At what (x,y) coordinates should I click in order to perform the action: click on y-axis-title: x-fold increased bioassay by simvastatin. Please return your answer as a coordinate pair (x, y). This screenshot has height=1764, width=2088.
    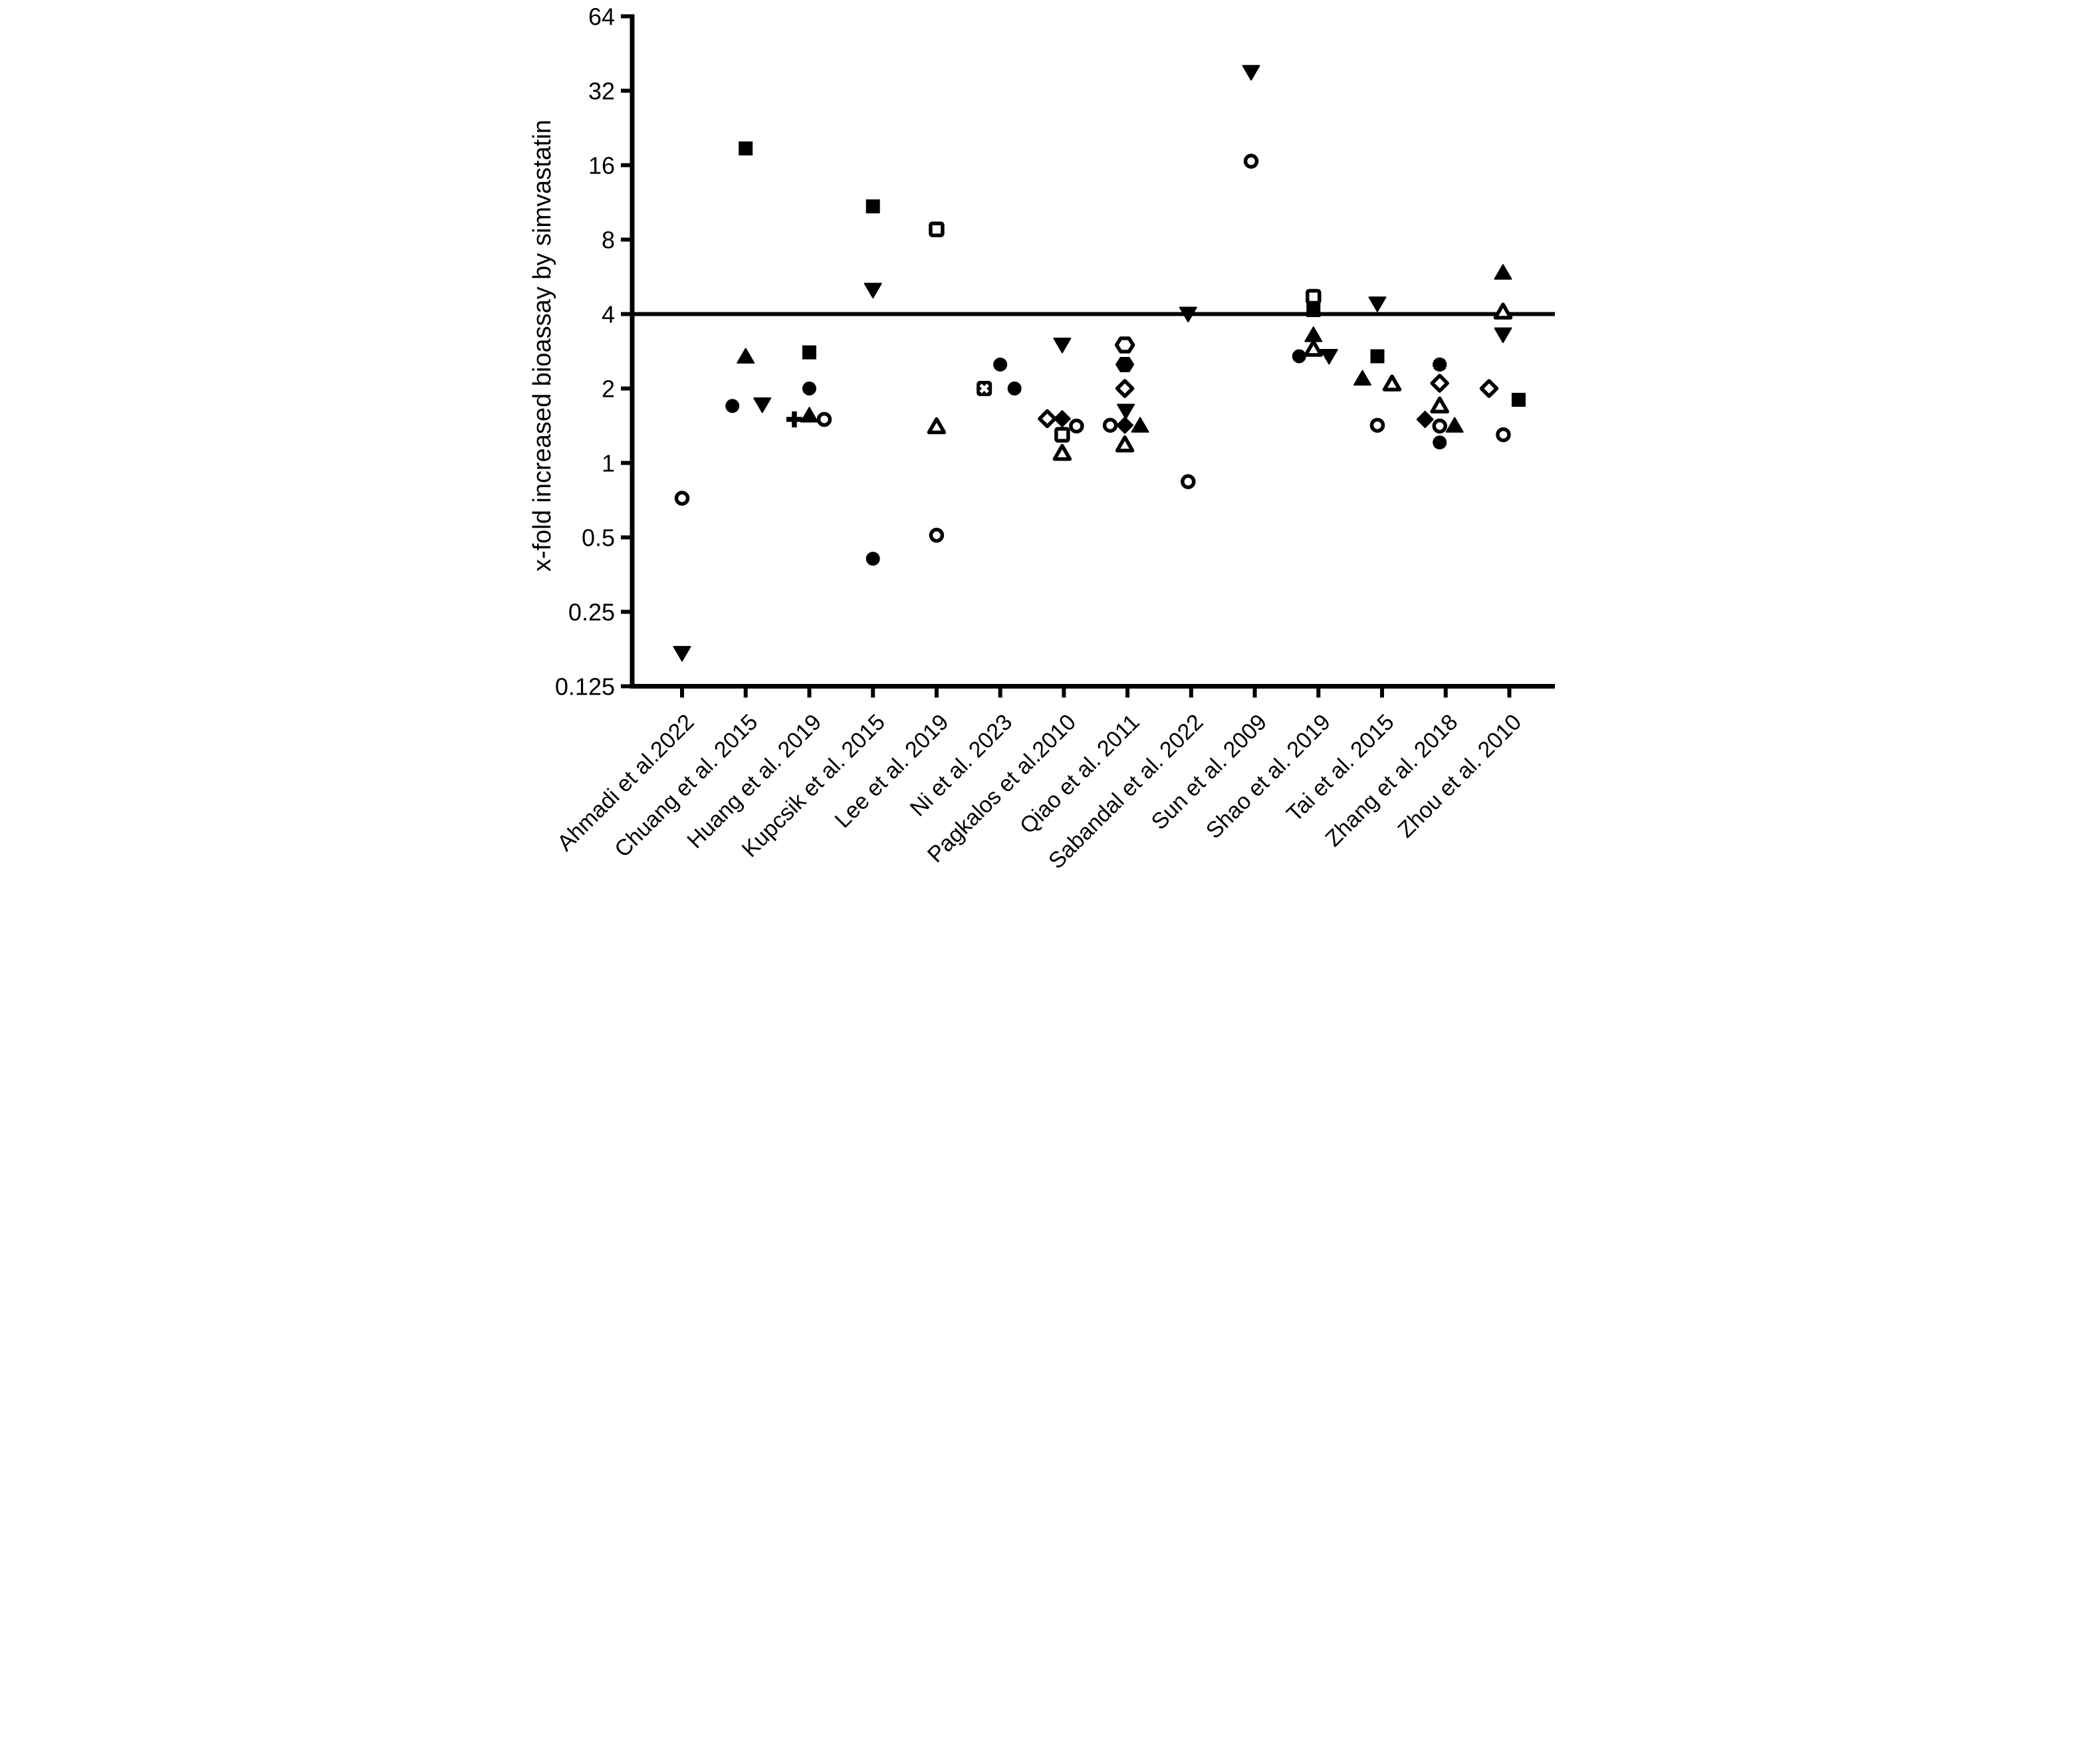
    Looking at the image, I should click on (542, 346).